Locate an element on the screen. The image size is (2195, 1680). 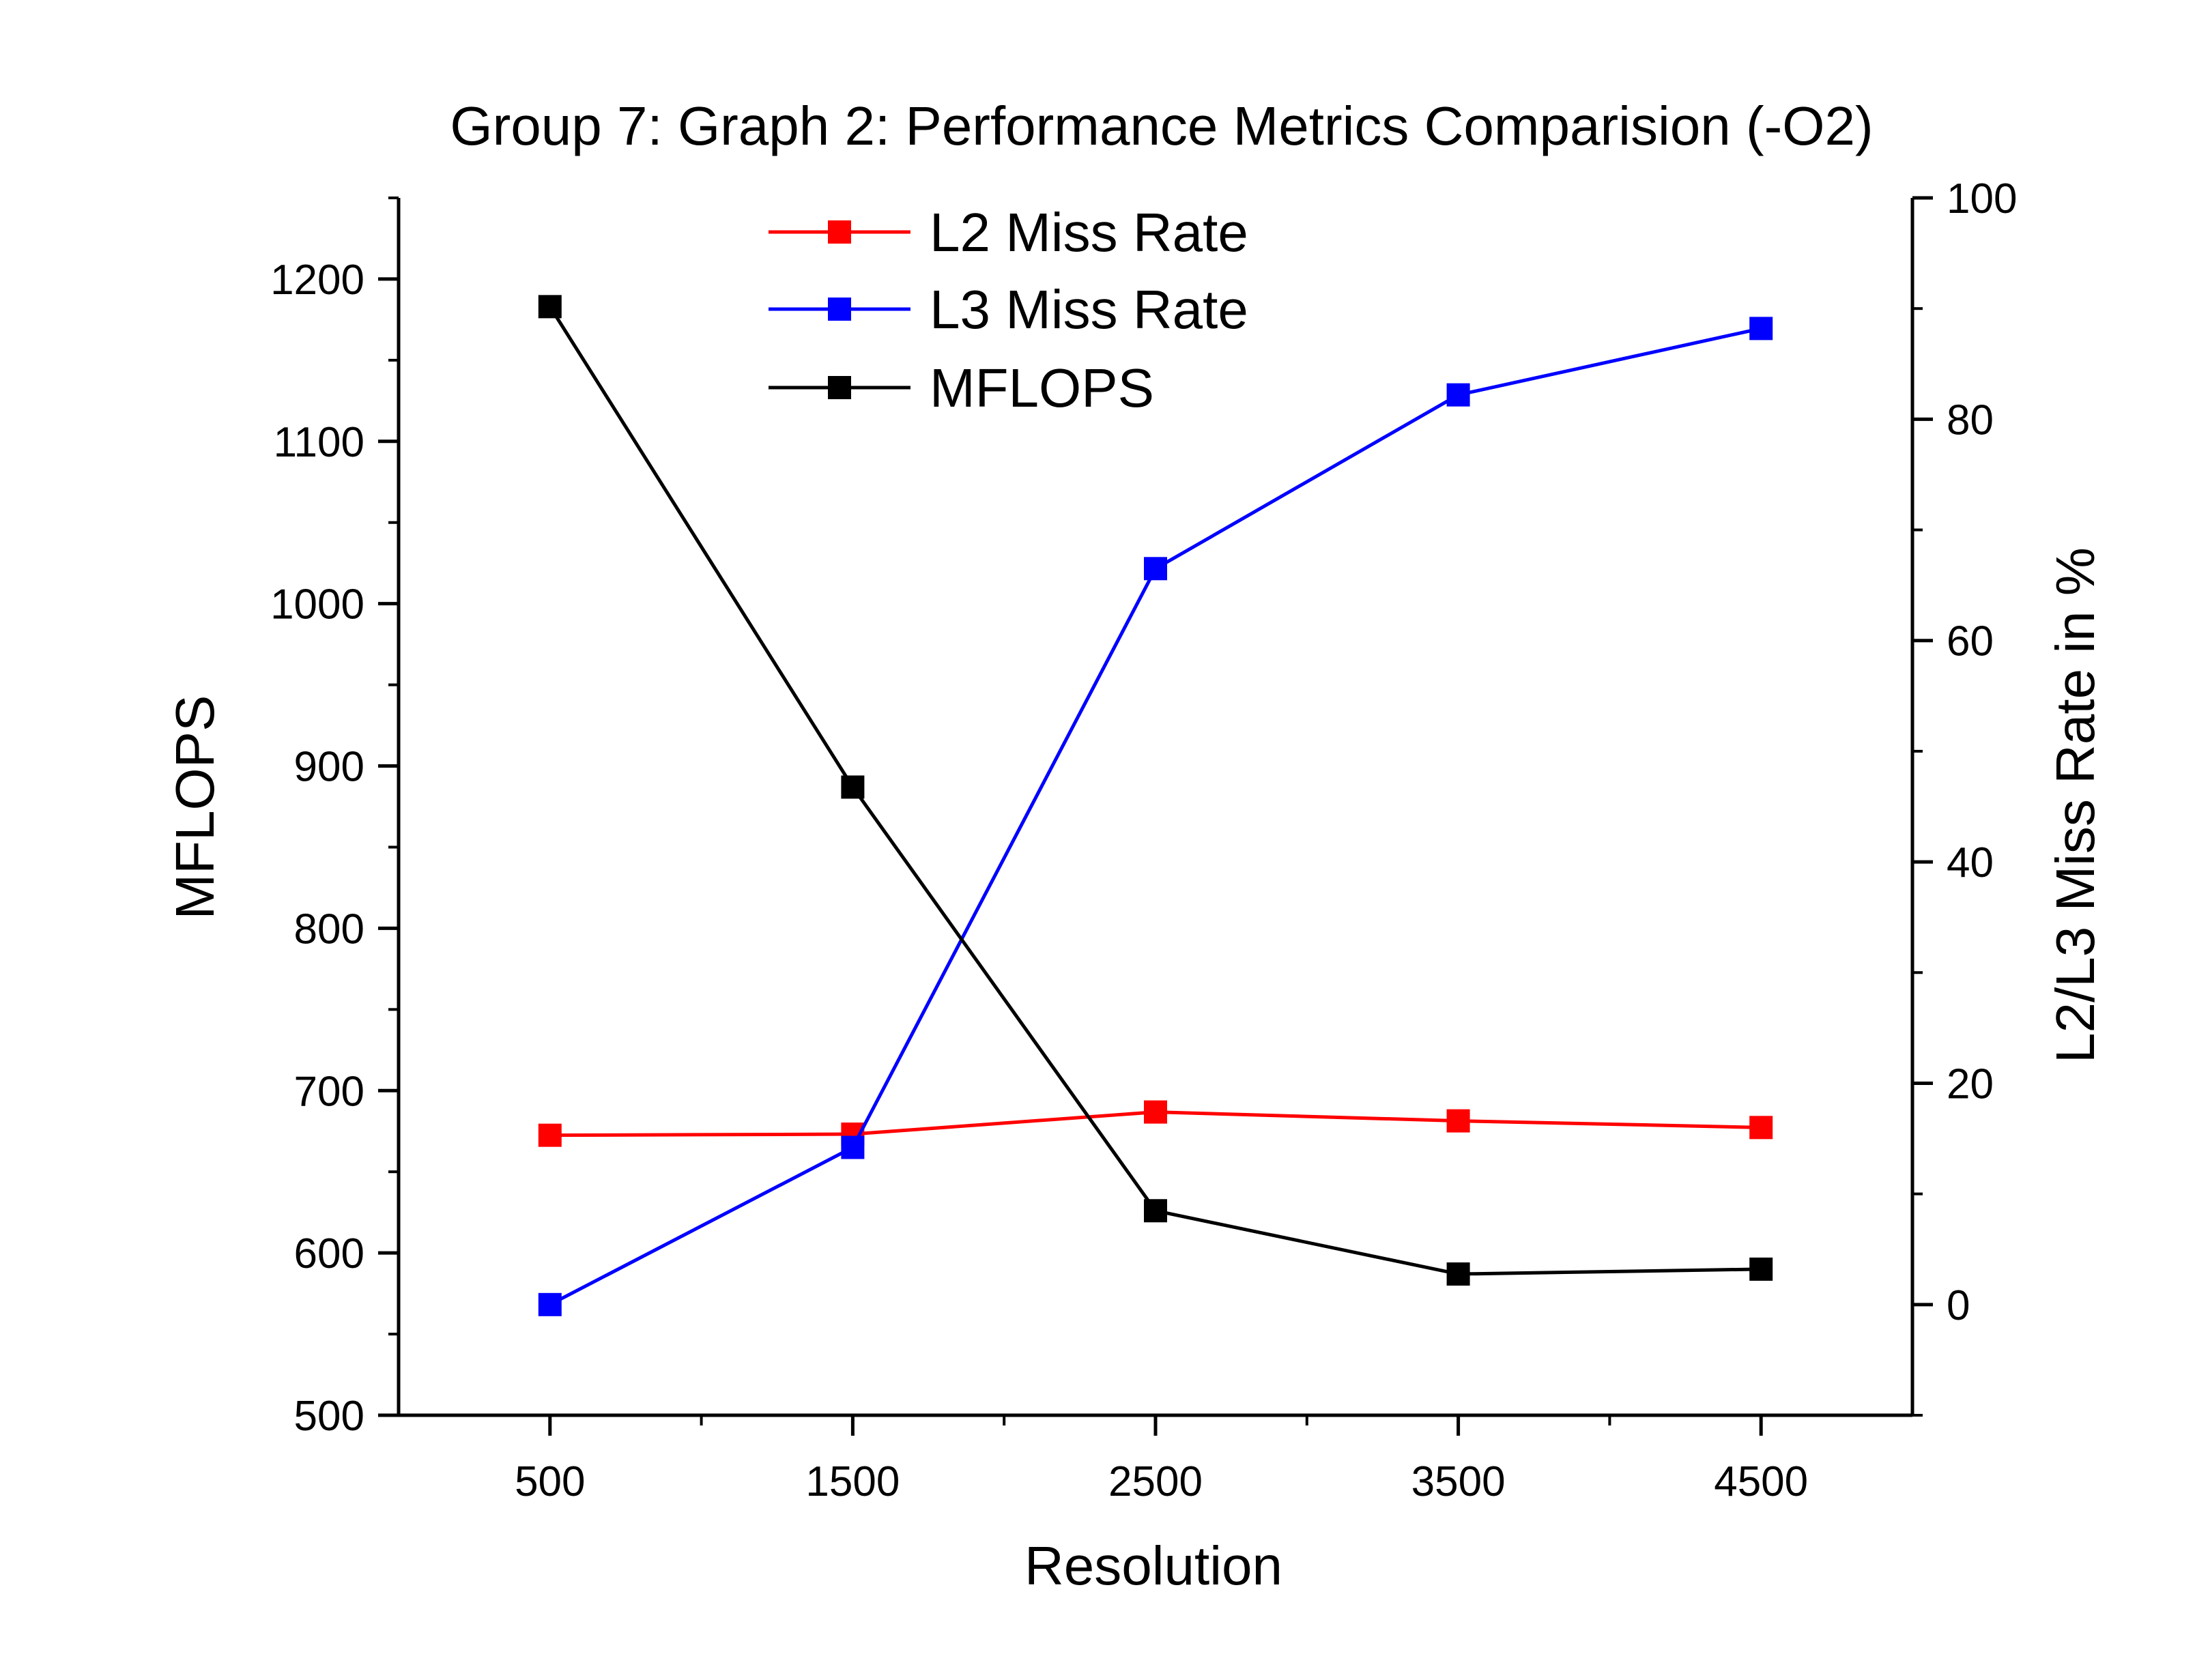
legend-label-l3-miss-rate: L3 Miss Rate is located at coordinates (1089, 309).